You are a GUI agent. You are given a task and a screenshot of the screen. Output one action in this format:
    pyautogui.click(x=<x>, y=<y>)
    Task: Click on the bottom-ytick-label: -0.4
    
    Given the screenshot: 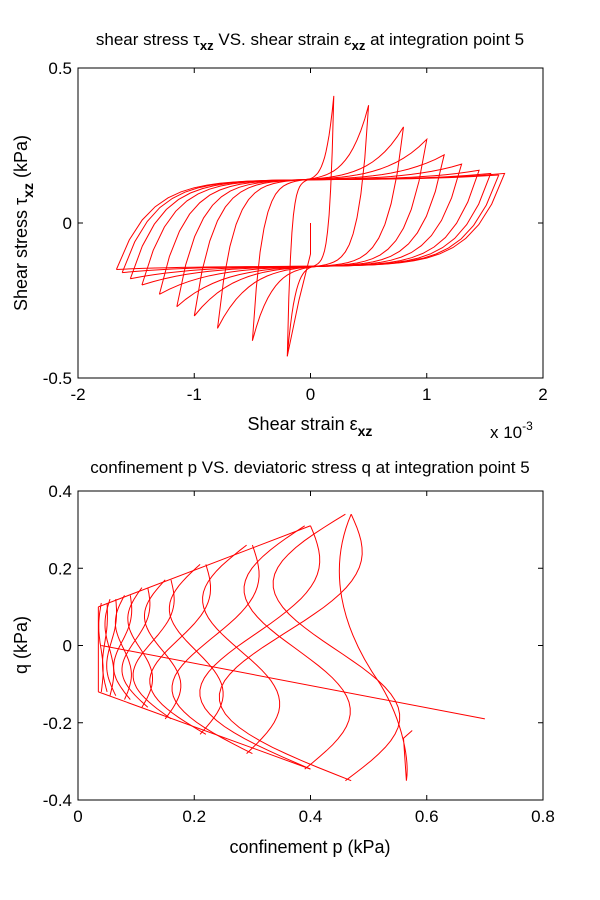 What is the action you would take?
    pyautogui.click(x=57, y=800)
    